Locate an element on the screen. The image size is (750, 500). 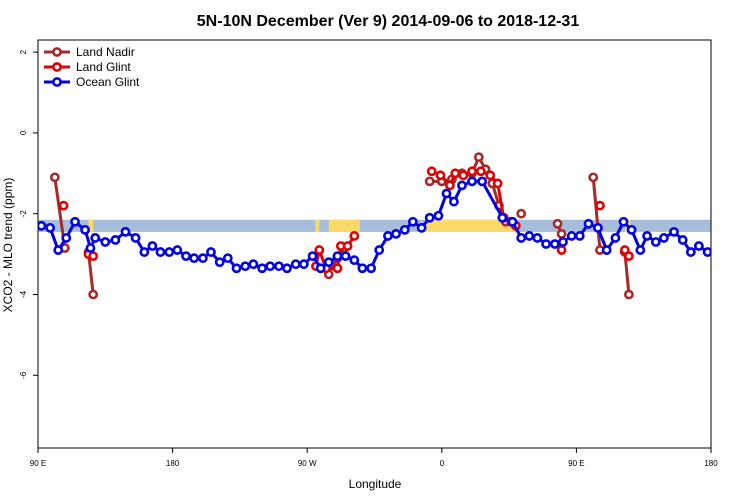
legend-item-ocean-glint: Ocean Glint is located at coordinates (92, 82).